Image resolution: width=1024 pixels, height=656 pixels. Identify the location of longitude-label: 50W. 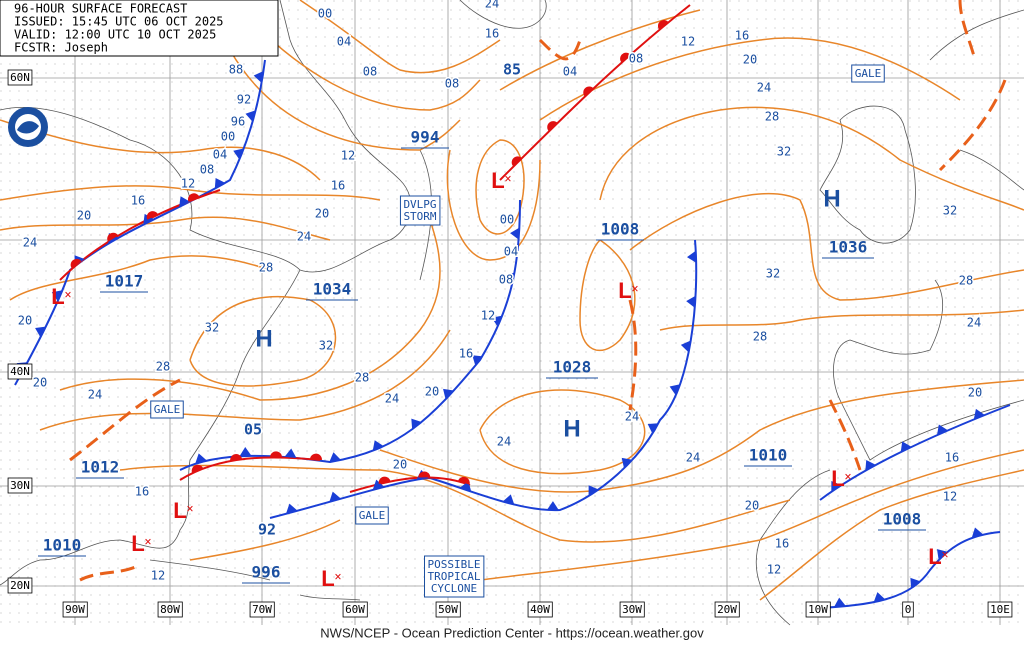
(448, 609).